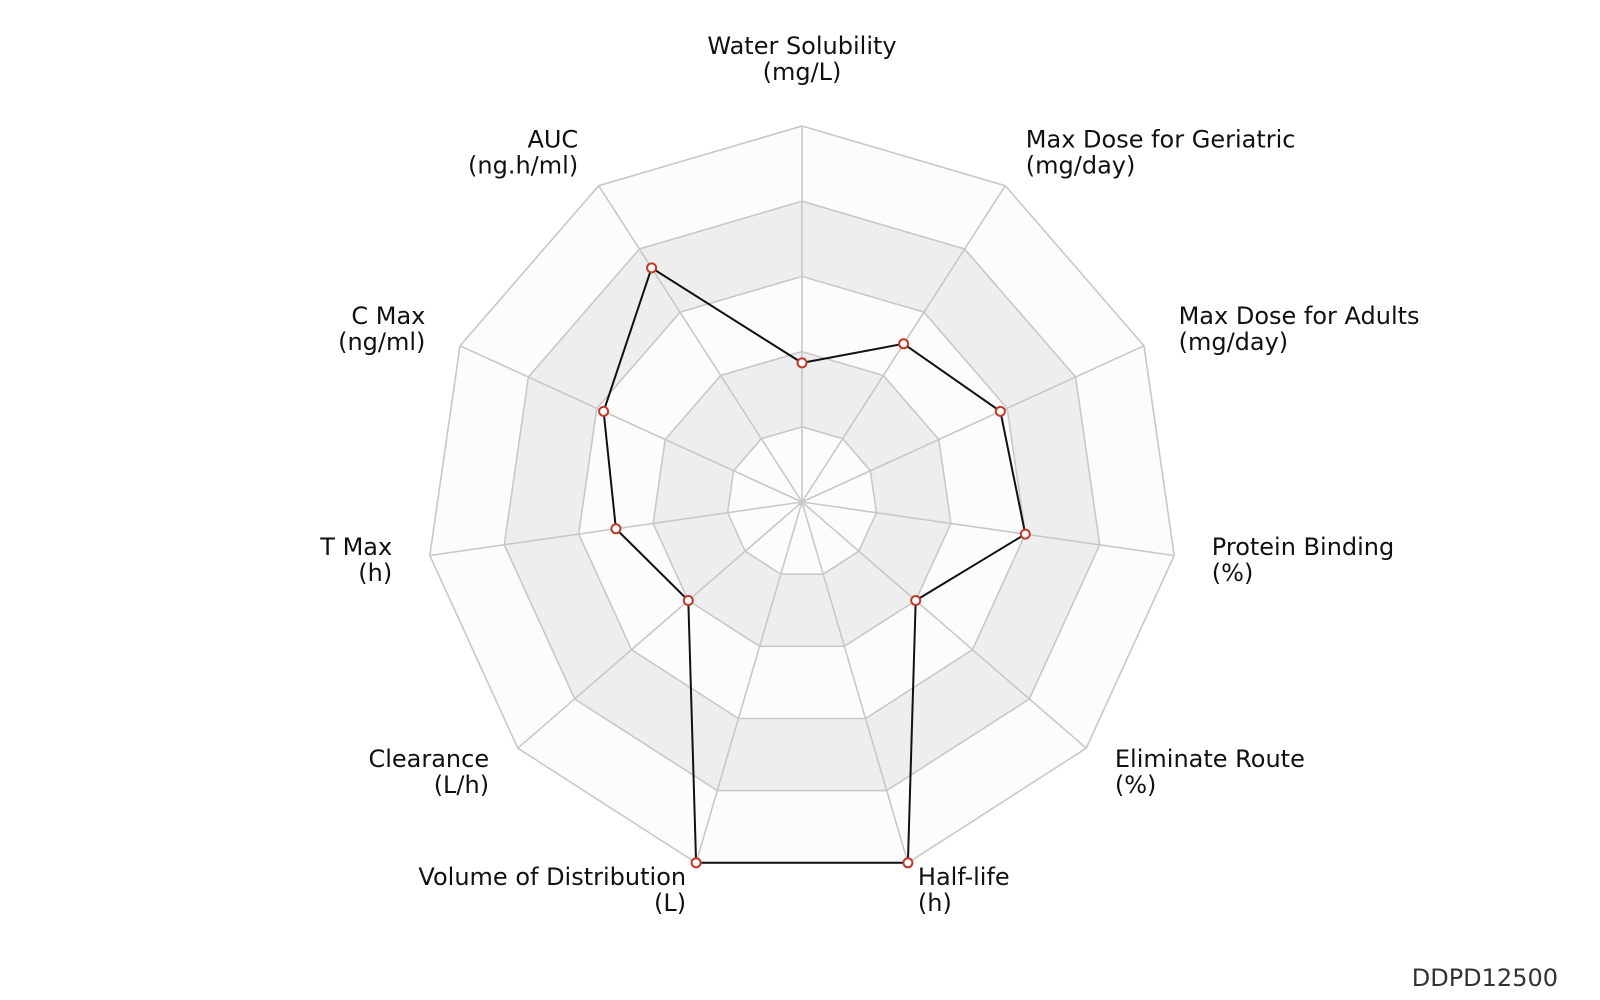 The image size is (1600, 1000). Describe the element at coordinates (802, 72) in the screenshot. I see `axis-label-unit: (mg/L)` at that location.